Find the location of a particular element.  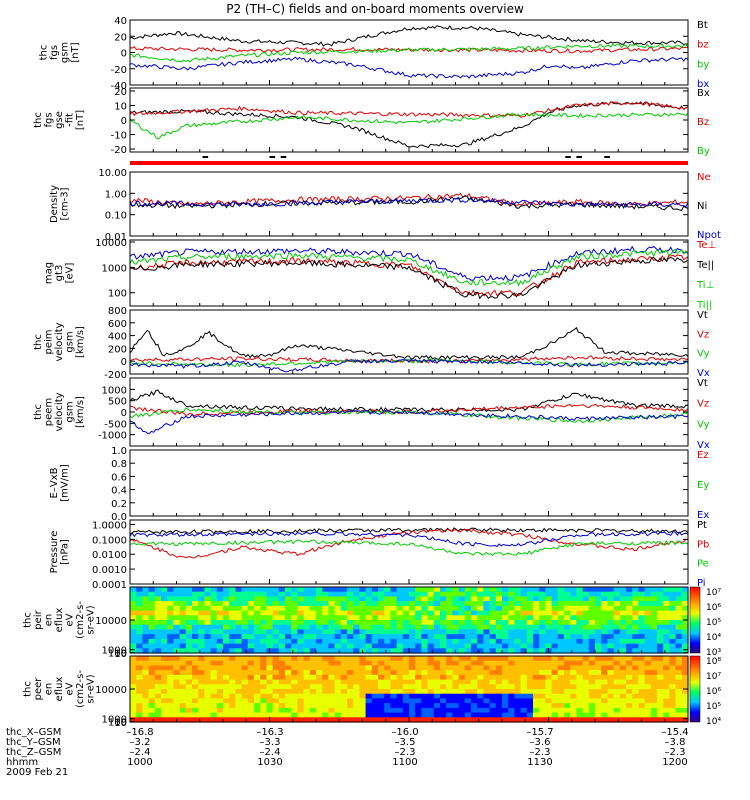

footer-value: –2.4 is located at coordinates (140, 752).